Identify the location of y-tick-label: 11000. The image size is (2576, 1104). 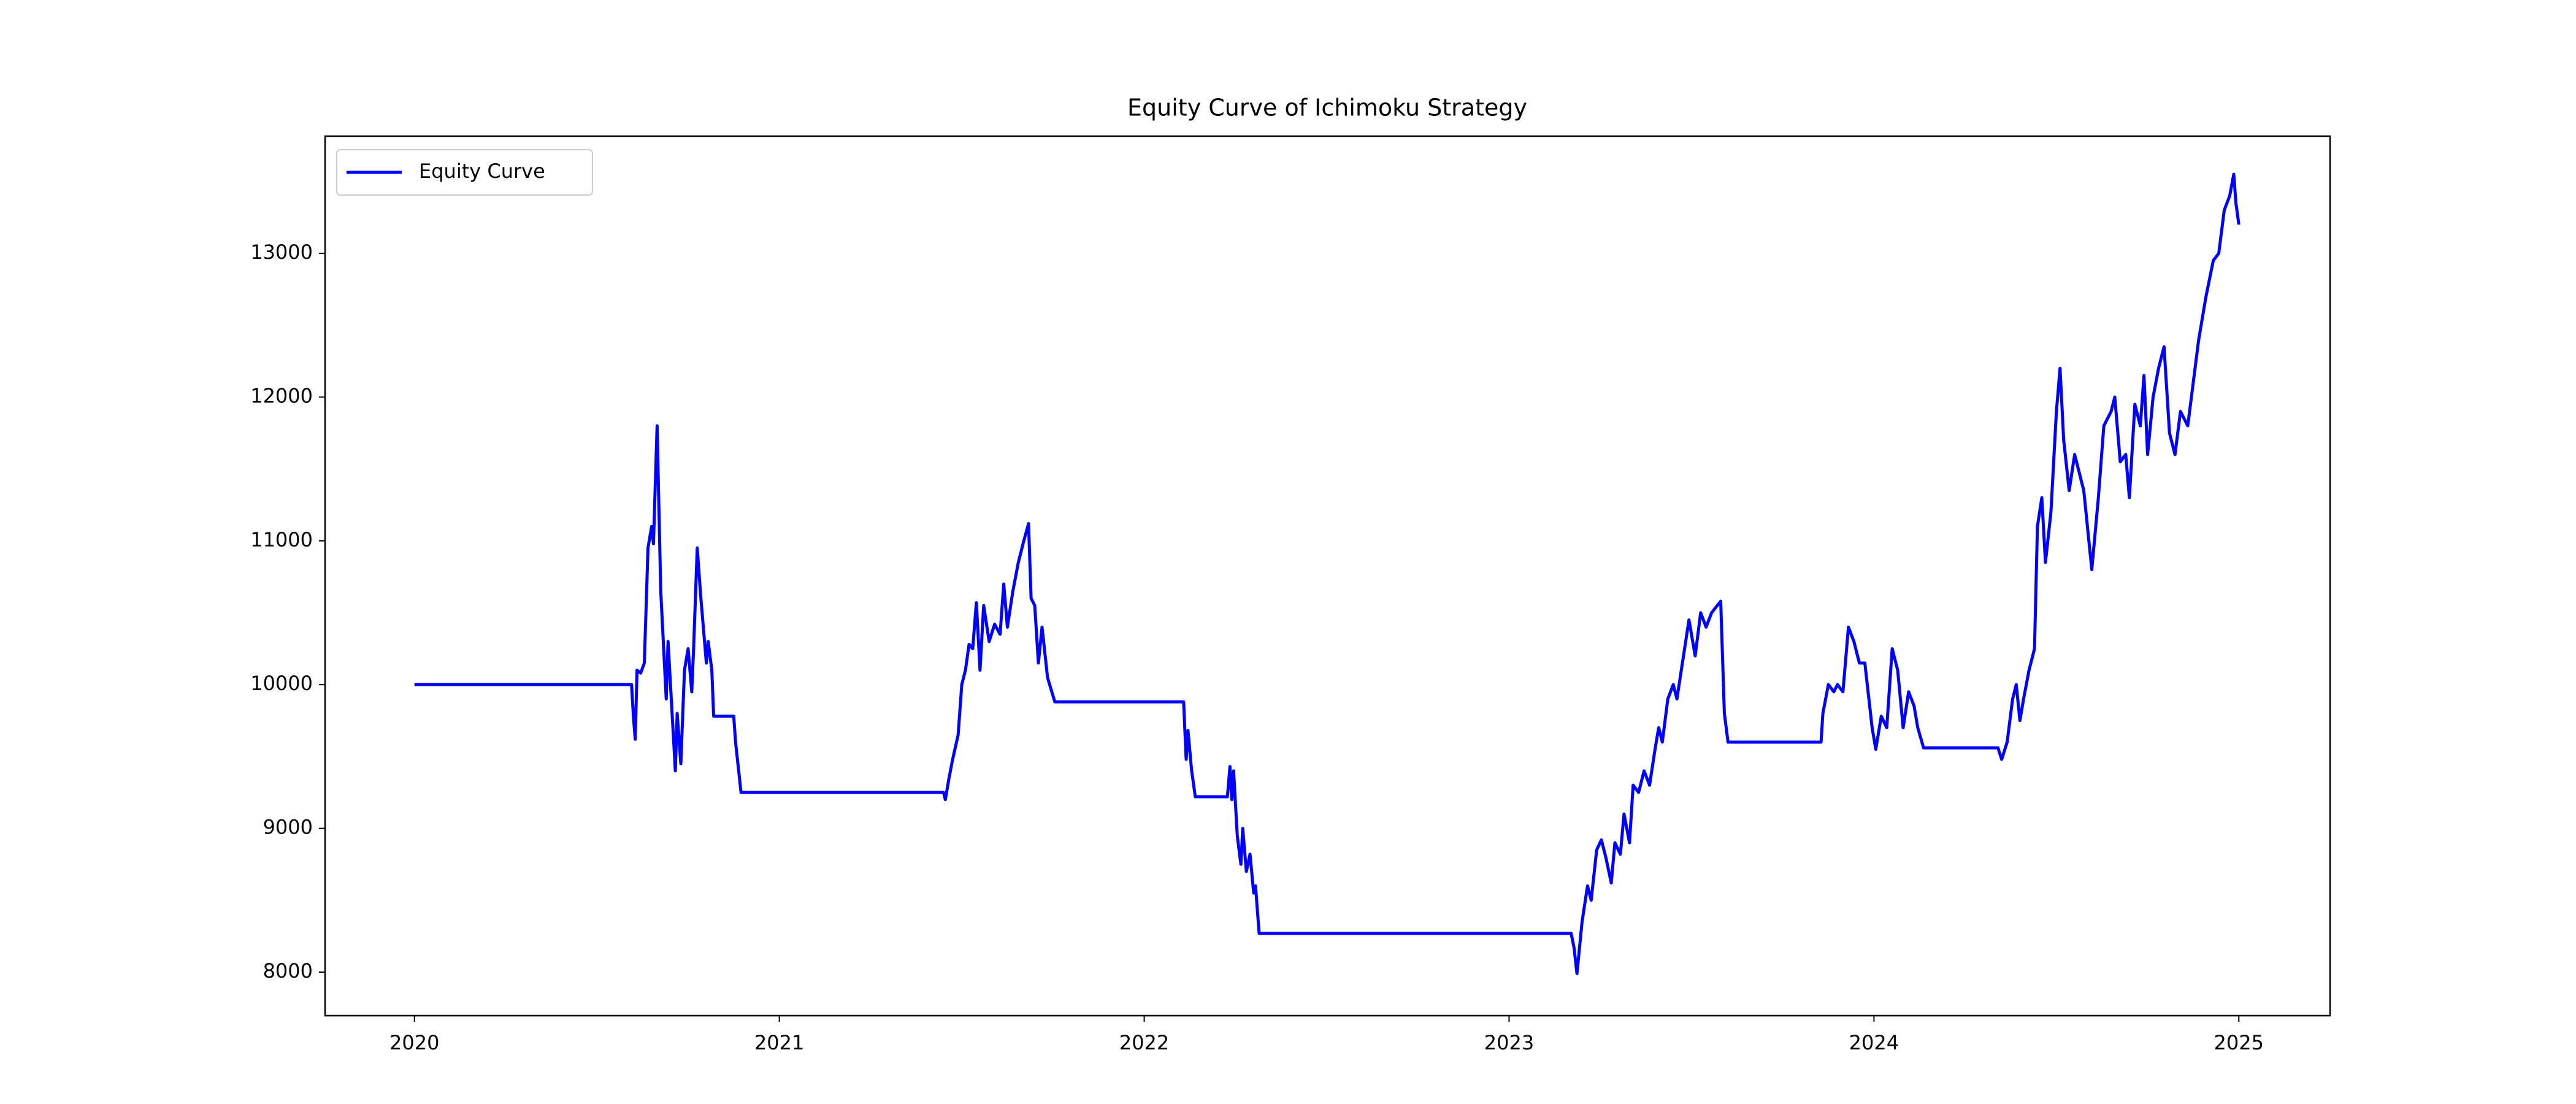
(281, 539).